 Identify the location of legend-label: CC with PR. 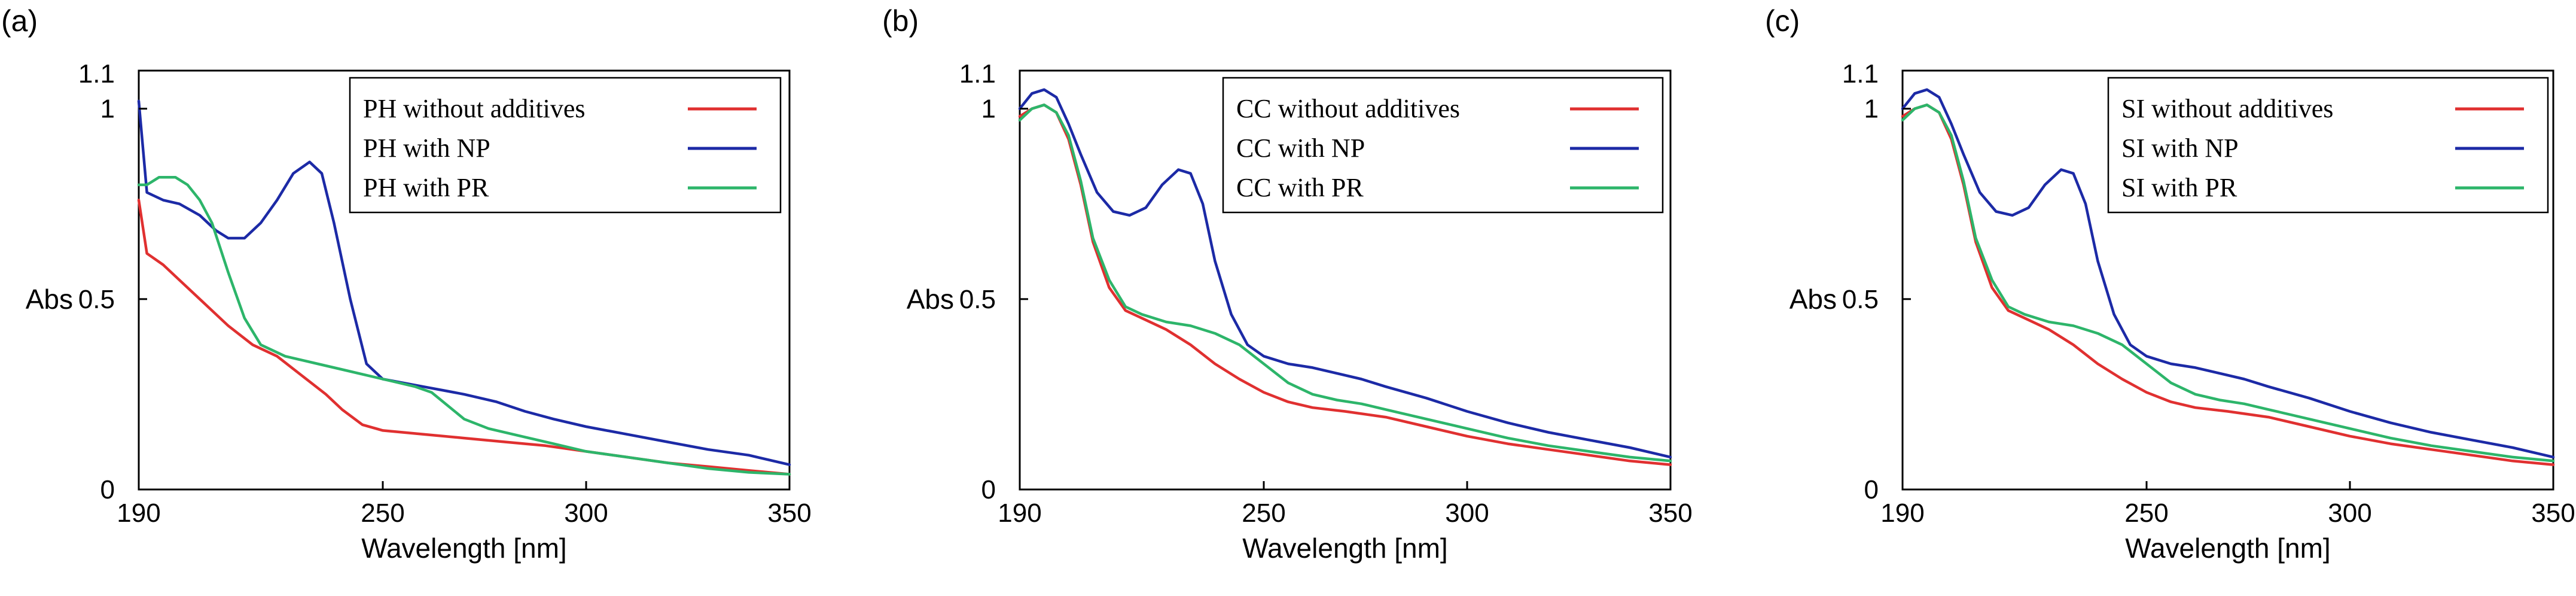
(1300, 187).